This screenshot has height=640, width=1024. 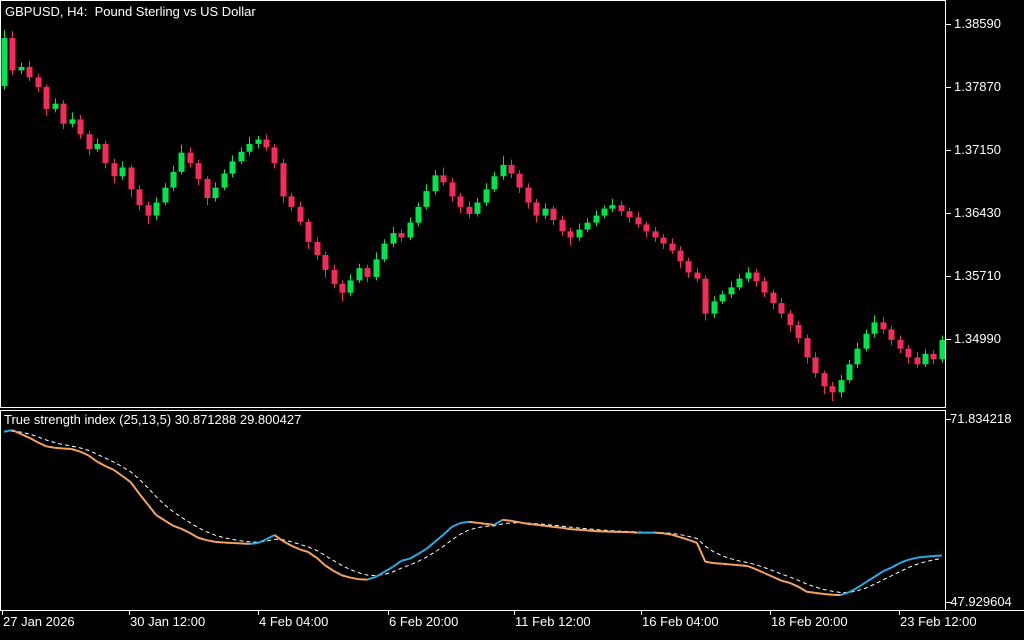 I want to click on time-axis-label: 18 Feb 20:00, so click(x=809, y=621).